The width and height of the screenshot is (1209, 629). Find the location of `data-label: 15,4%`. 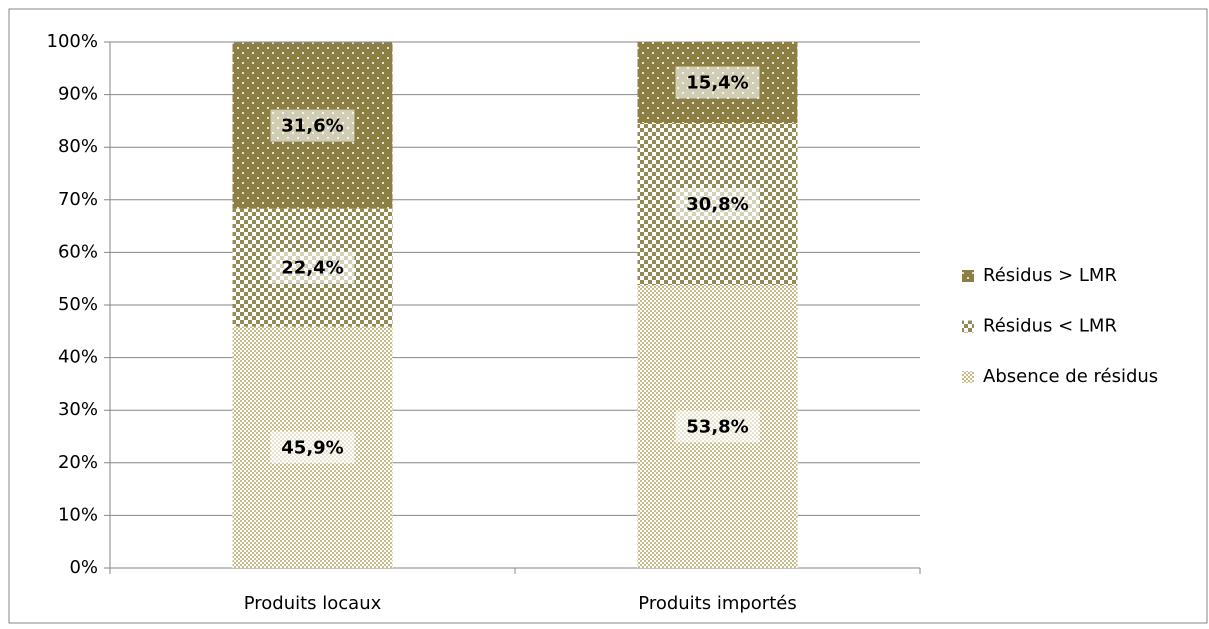

data-label: 15,4% is located at coordinates (717, 83).